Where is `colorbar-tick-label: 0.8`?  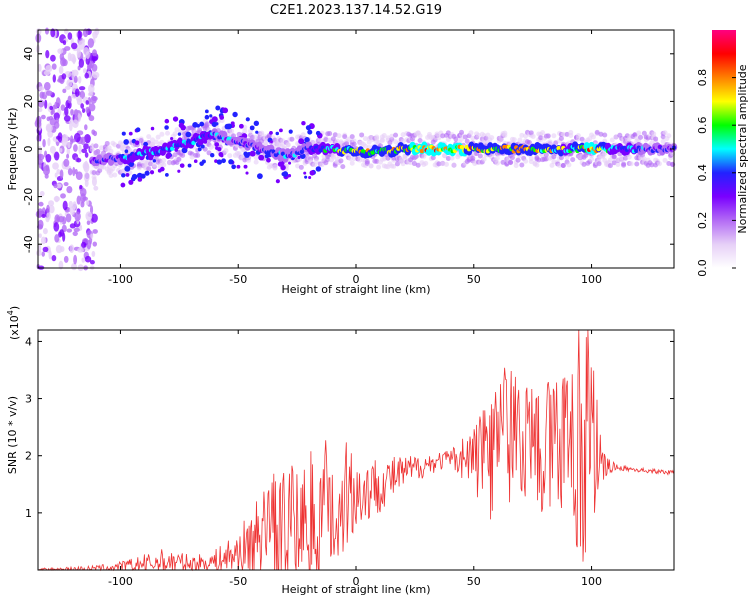
colorbar-tick-label: 0.8 is located at coordinates (702, 78).